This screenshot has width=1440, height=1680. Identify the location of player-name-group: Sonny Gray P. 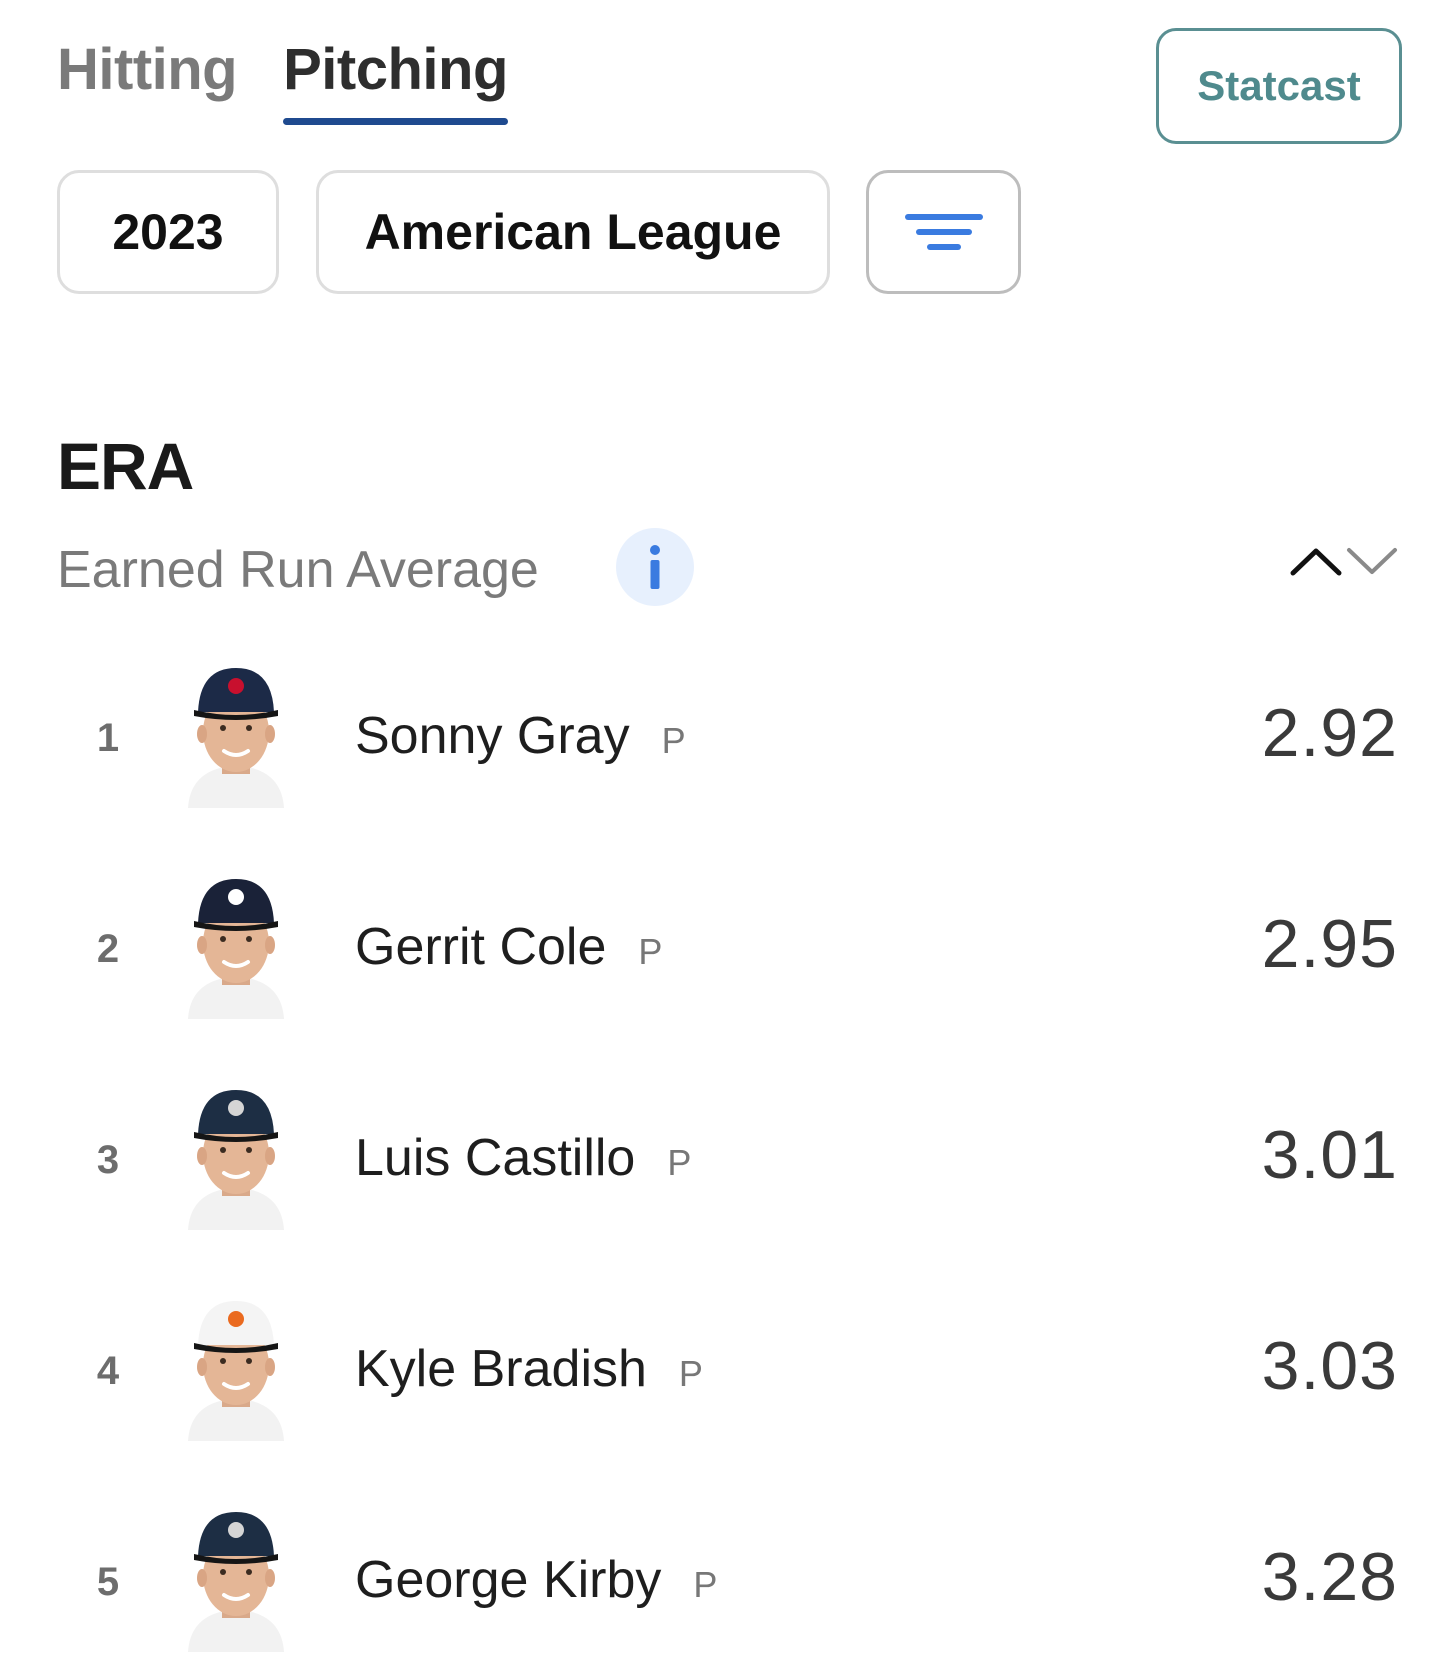
(520, 736).